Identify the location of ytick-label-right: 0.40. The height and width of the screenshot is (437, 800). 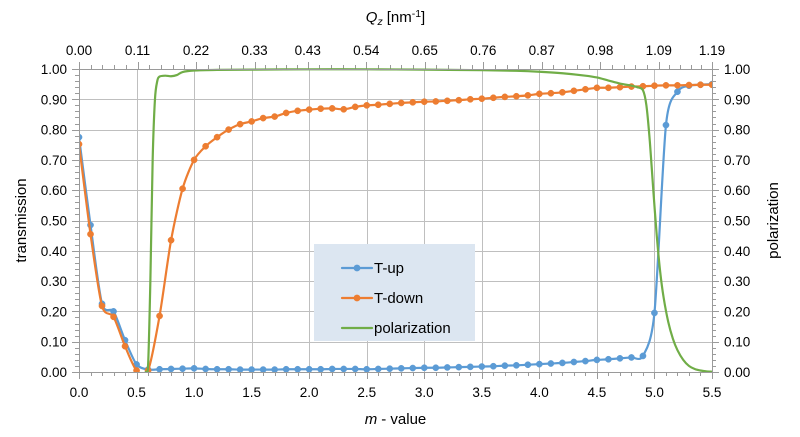
(737, 251).